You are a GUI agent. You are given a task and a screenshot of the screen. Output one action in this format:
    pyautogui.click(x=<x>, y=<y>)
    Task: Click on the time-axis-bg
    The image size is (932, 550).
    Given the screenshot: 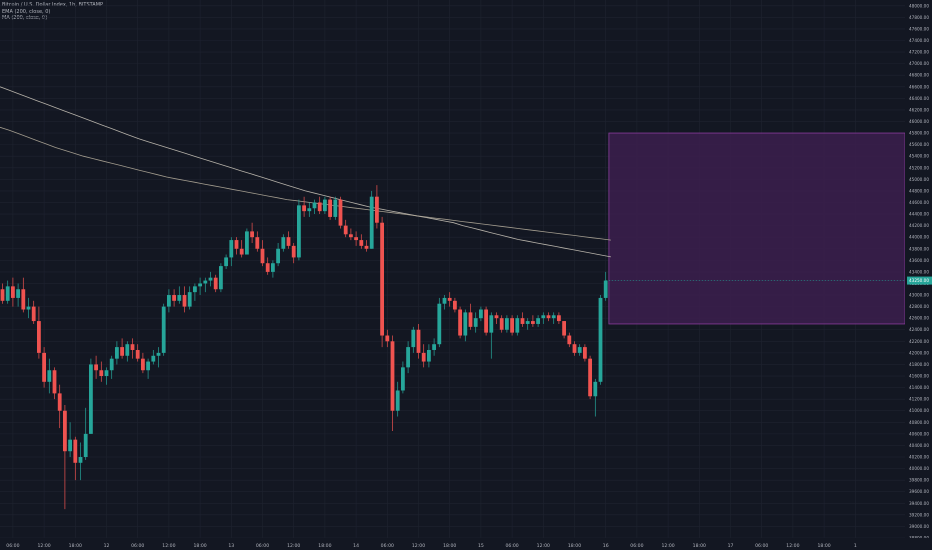 What is the action you would take?
    pyautogui.click(x=466, y=544)
    